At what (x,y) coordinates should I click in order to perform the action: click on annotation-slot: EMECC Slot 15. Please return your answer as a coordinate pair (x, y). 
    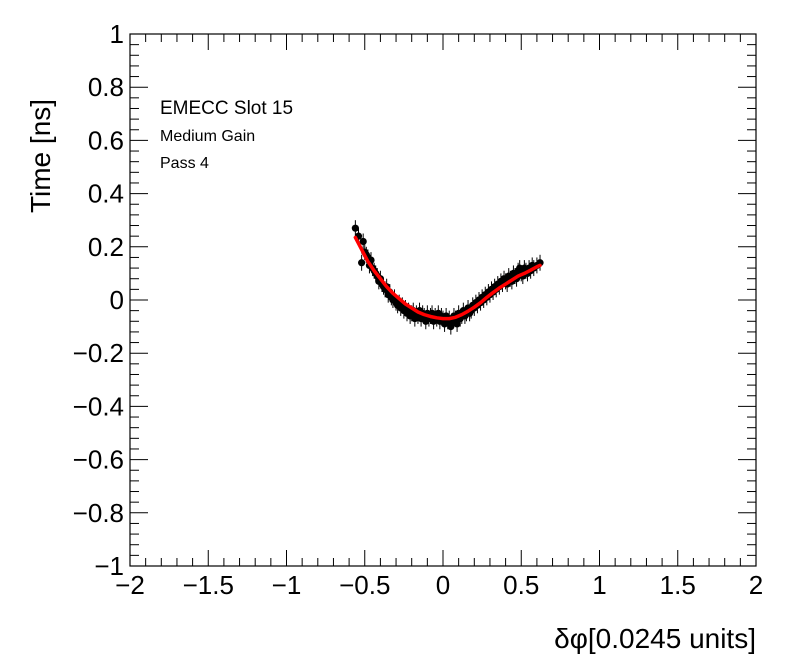
    Looking at the image, I should click on (226, 108).